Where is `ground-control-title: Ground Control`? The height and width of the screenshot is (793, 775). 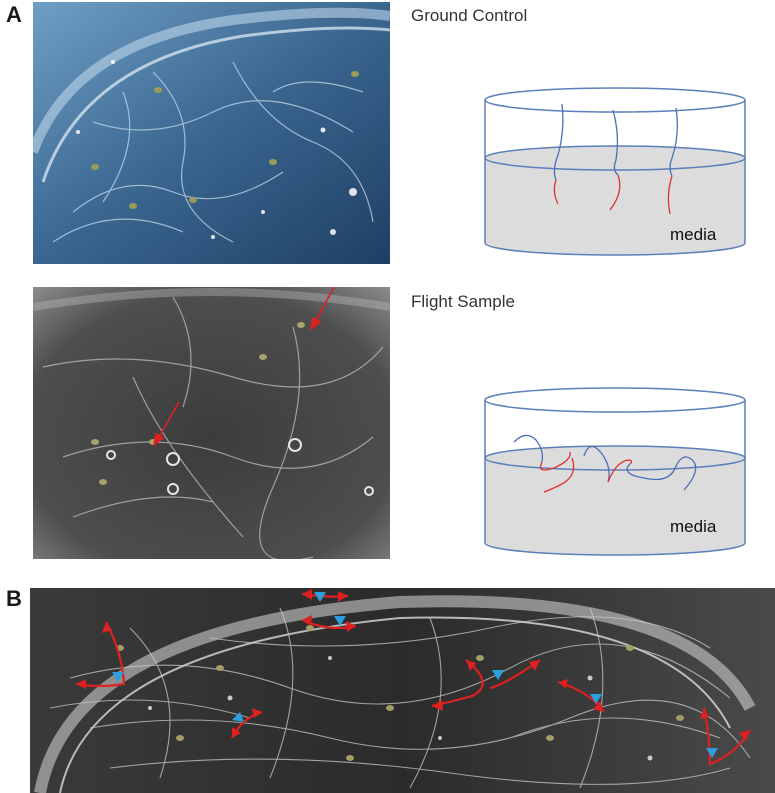 ground-control-title: Ground Control is located at coordinates (469, 15).